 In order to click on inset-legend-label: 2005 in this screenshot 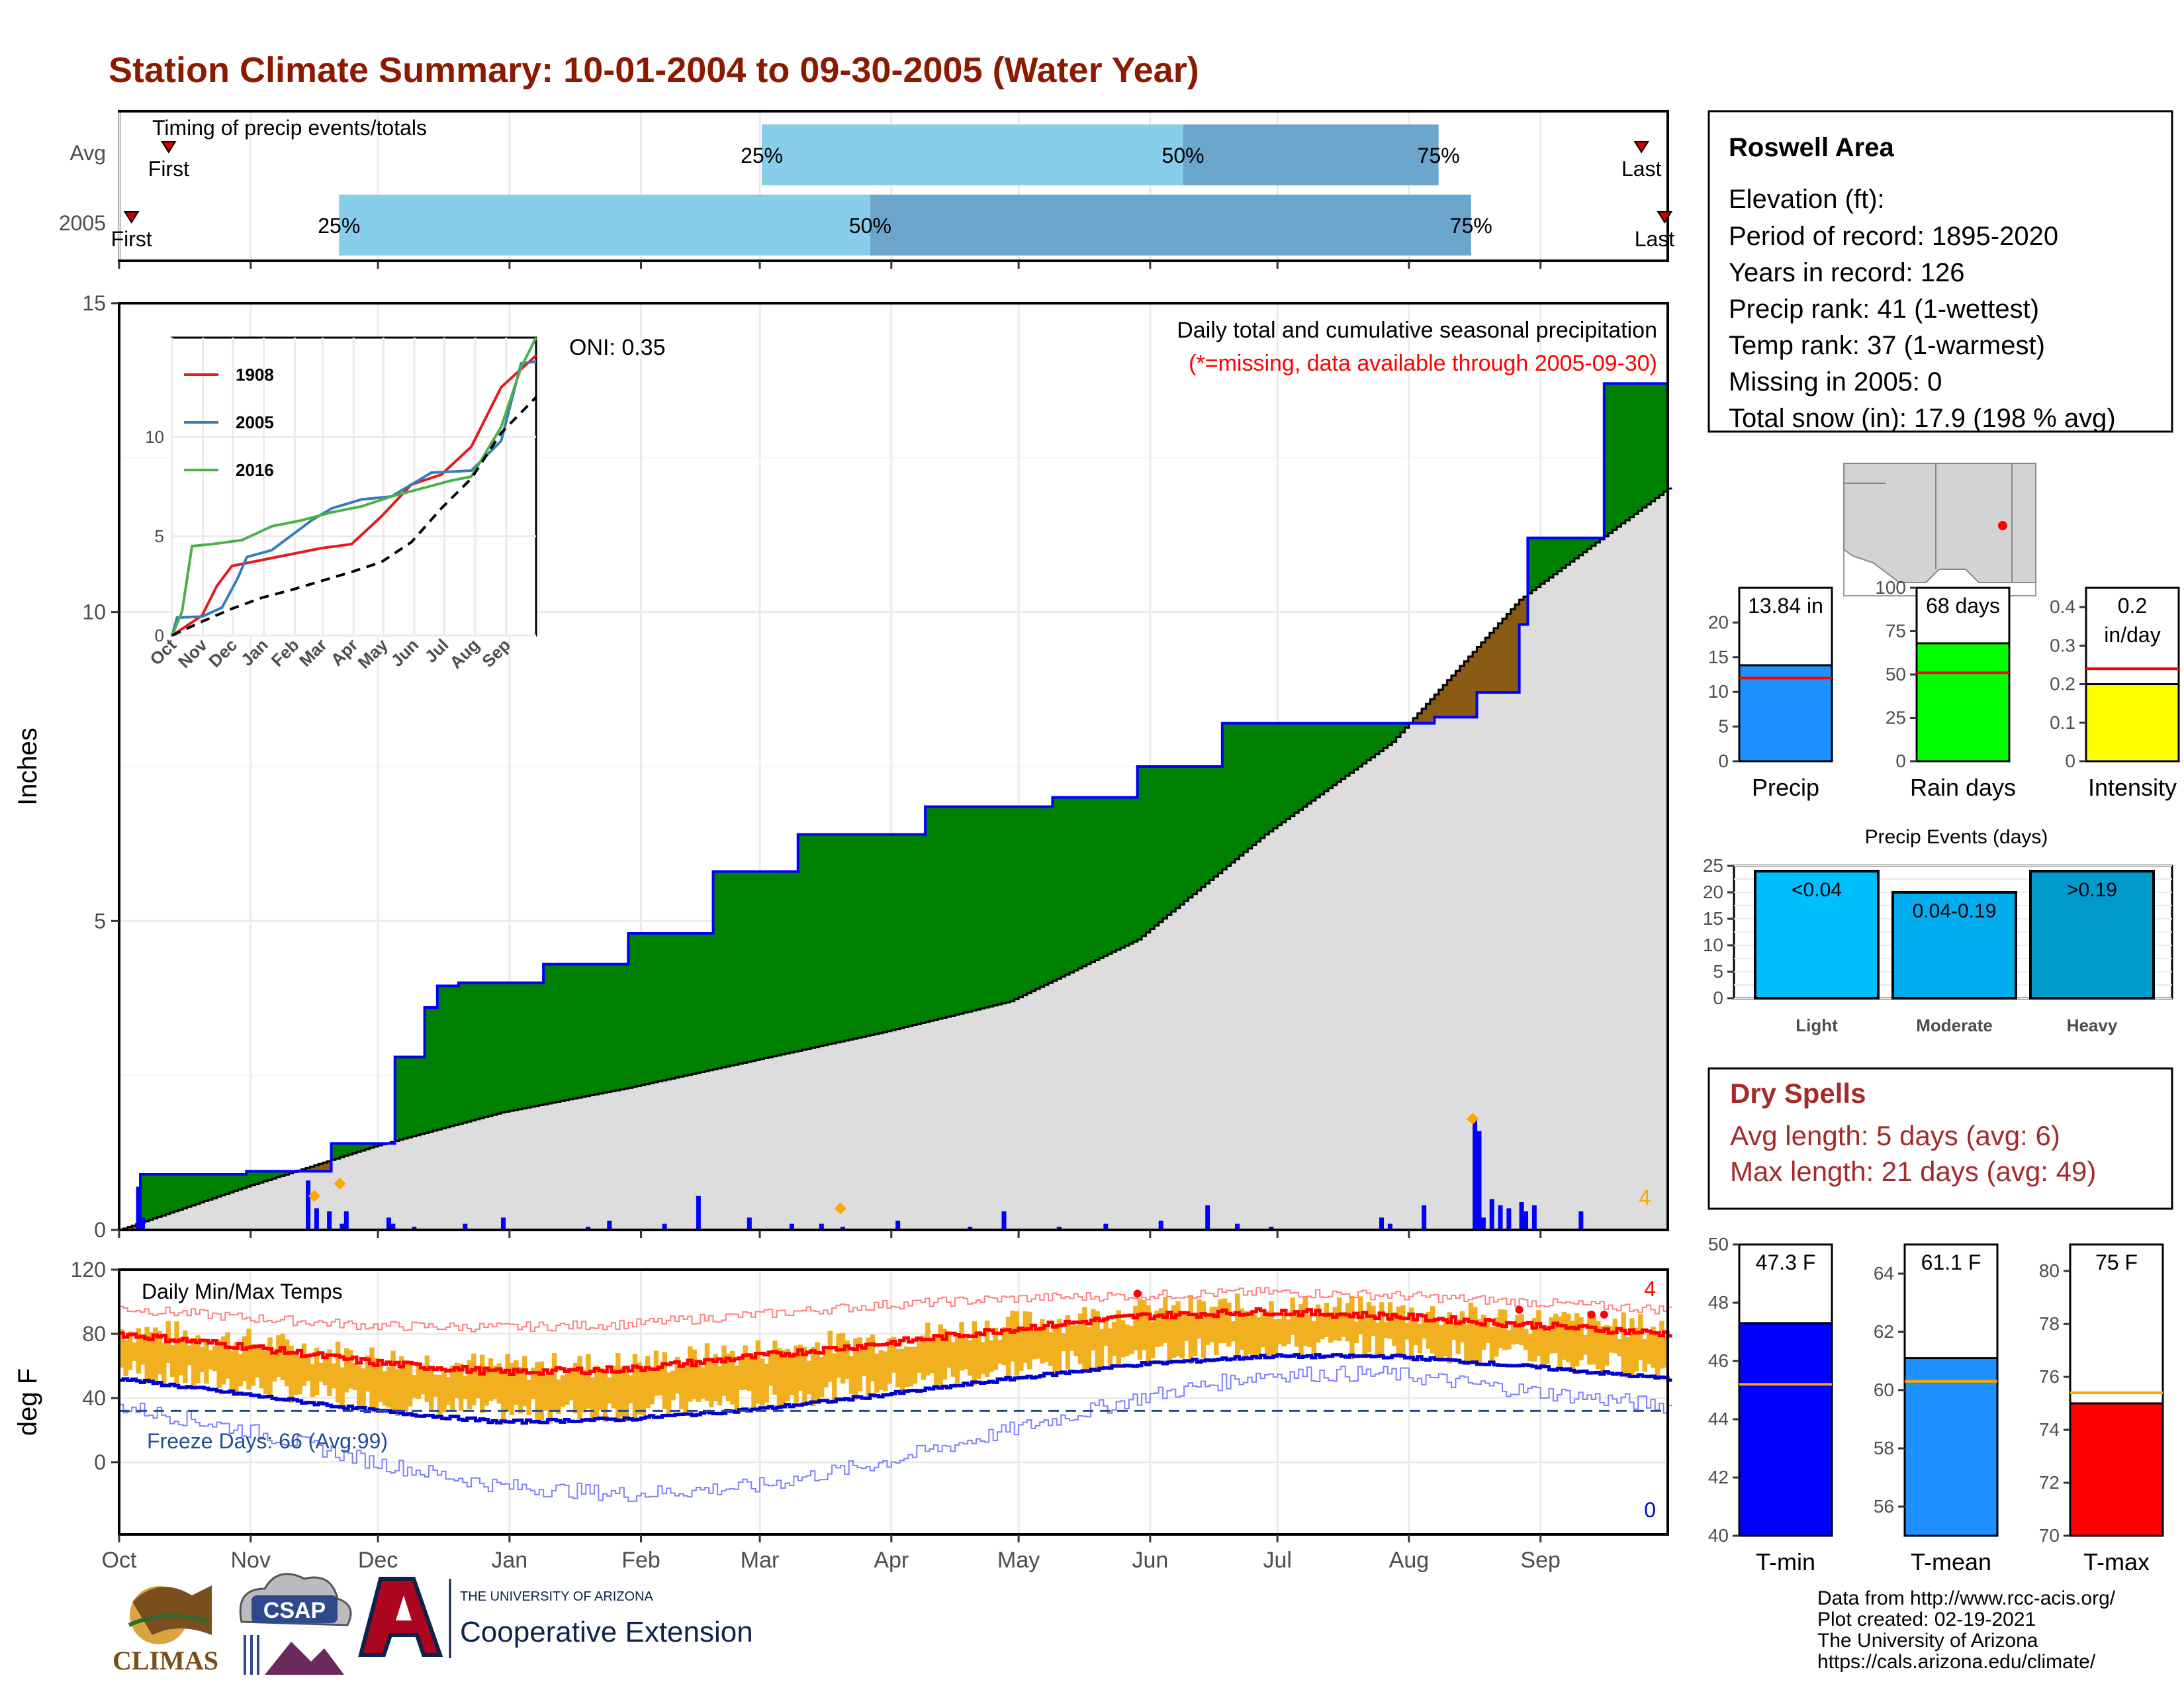, I will do `click(255, 422)`.